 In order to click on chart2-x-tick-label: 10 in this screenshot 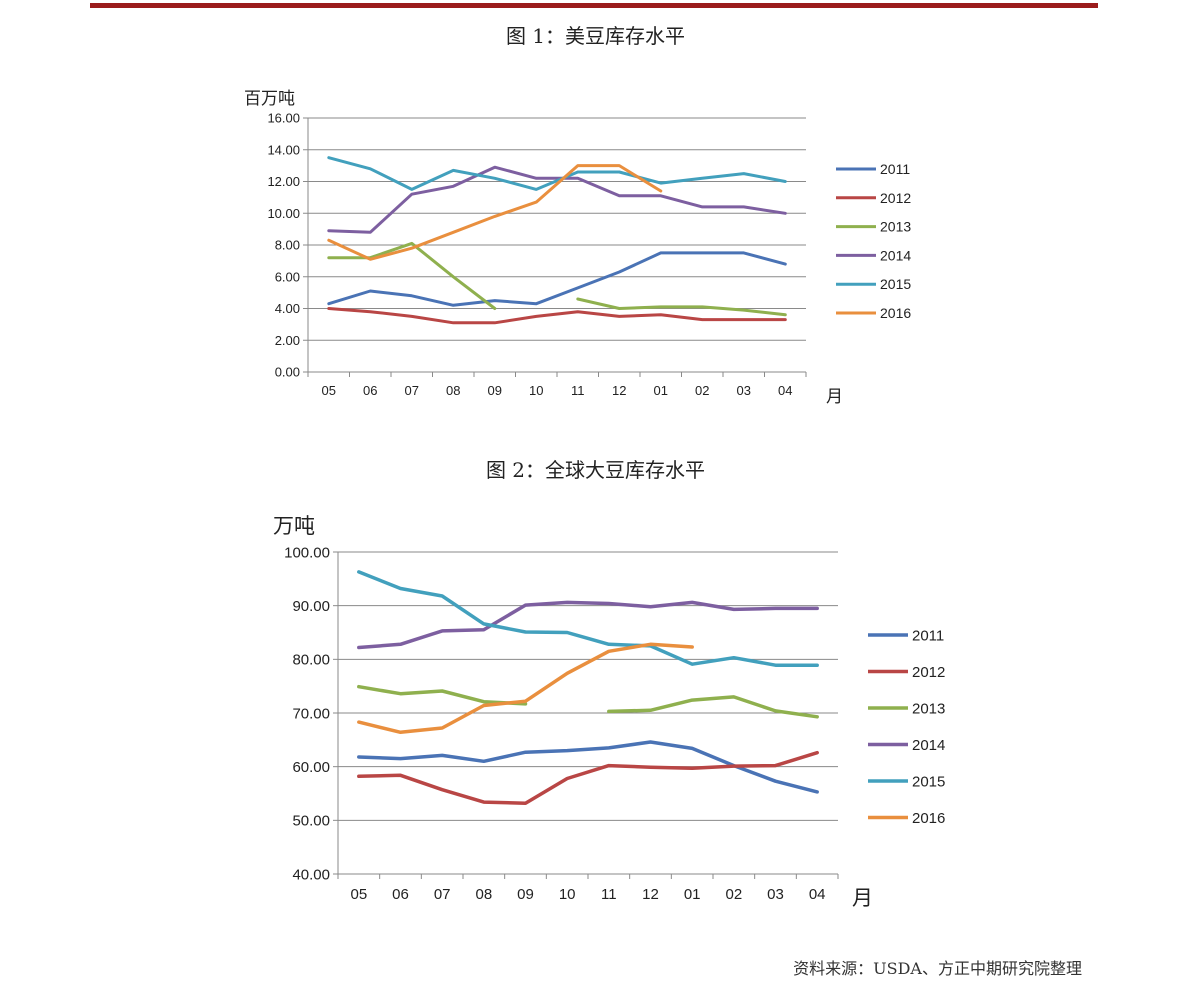, I will do `click(567, 894)`.